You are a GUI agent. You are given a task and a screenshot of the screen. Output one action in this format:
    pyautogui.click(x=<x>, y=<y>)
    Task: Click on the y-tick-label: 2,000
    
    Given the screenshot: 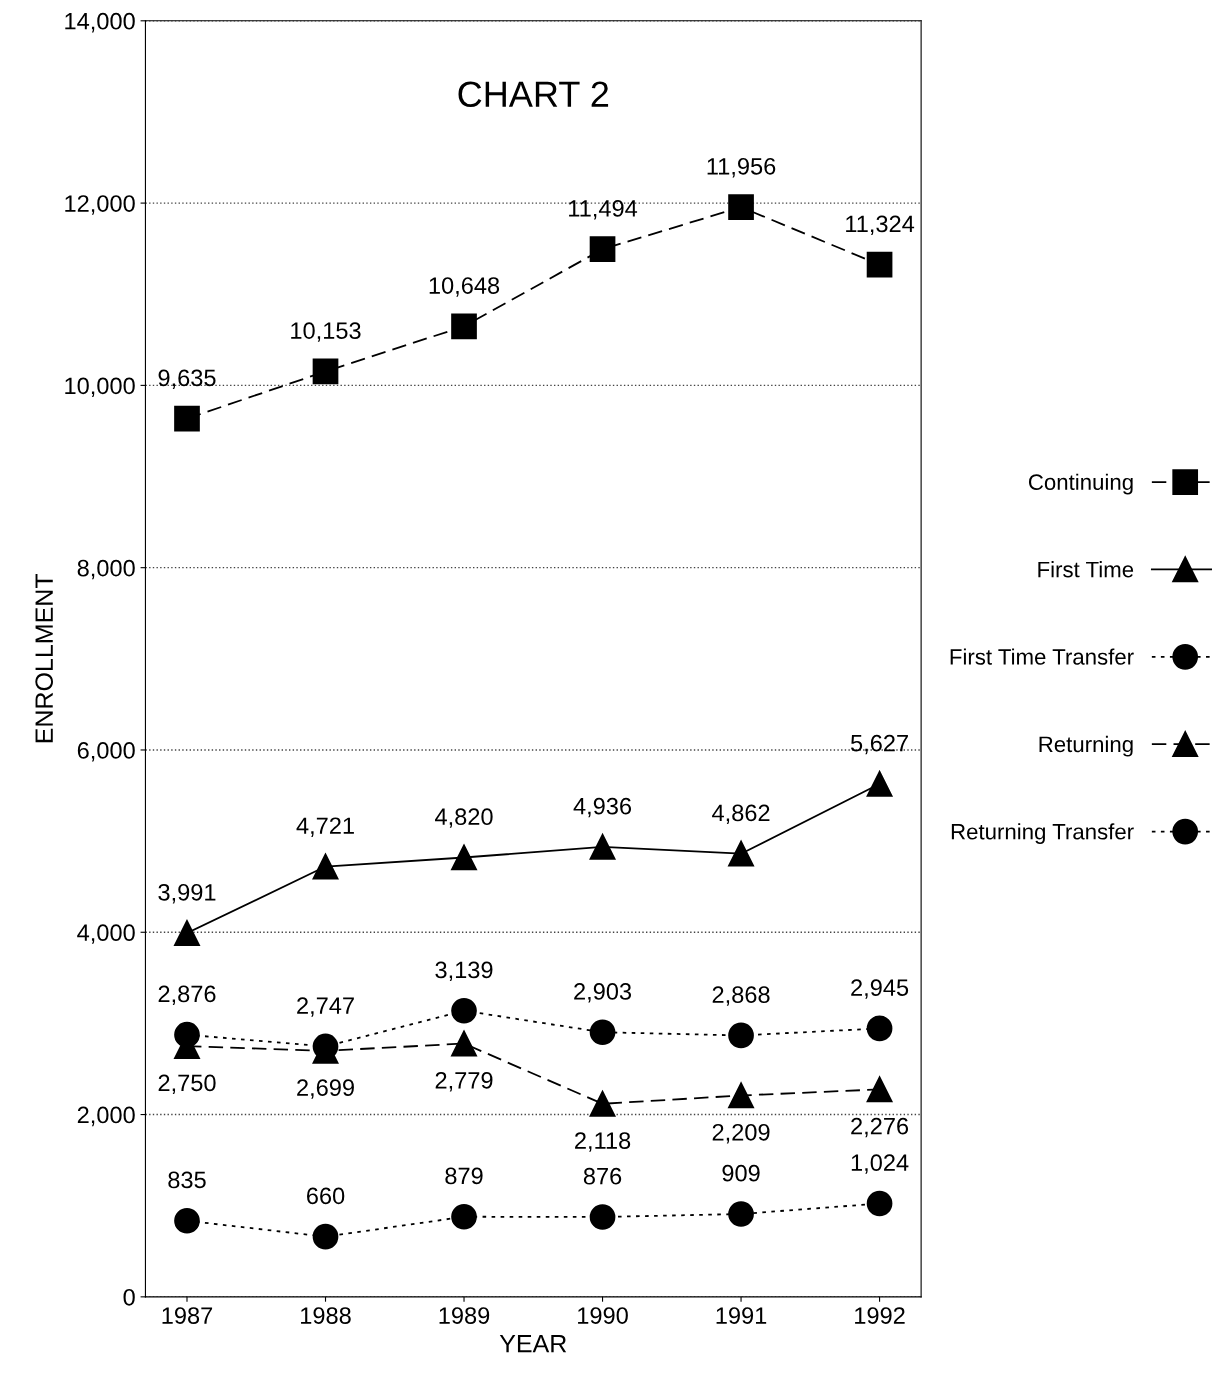 What is the action you would take?
    pyautogui.click(x=106, y=1116)
    